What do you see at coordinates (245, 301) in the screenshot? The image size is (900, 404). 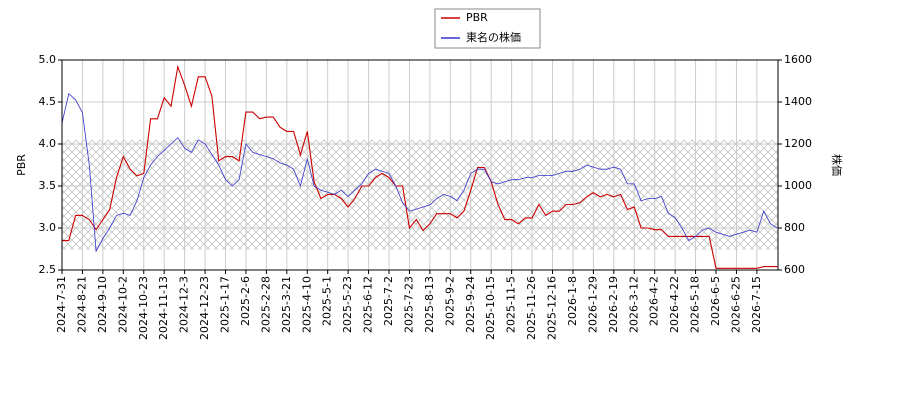 I see `x-tick-label: 2025-2-6` at bounding box center [245, 301].